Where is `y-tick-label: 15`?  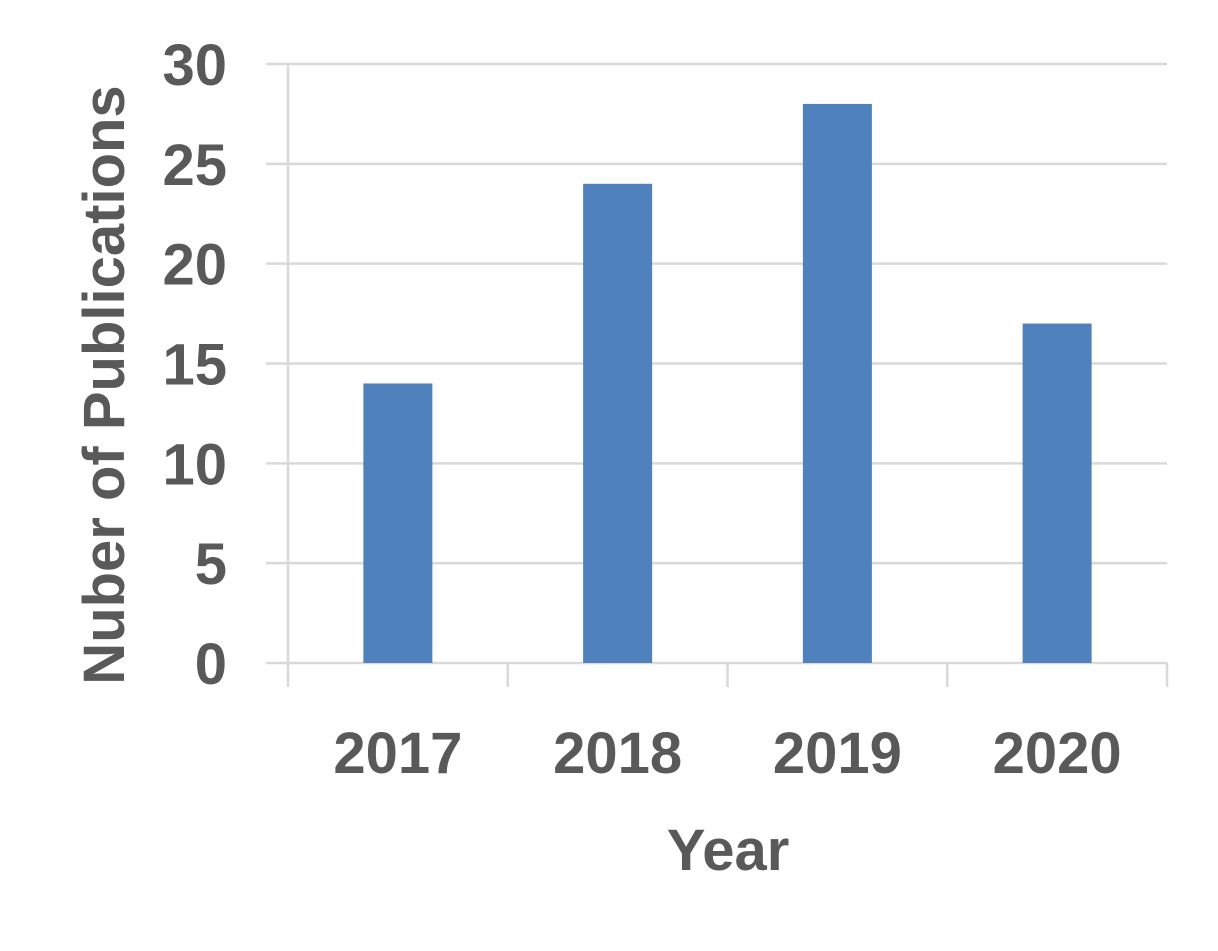
y-tick-label: 15 is located at coordinates (194, 365).